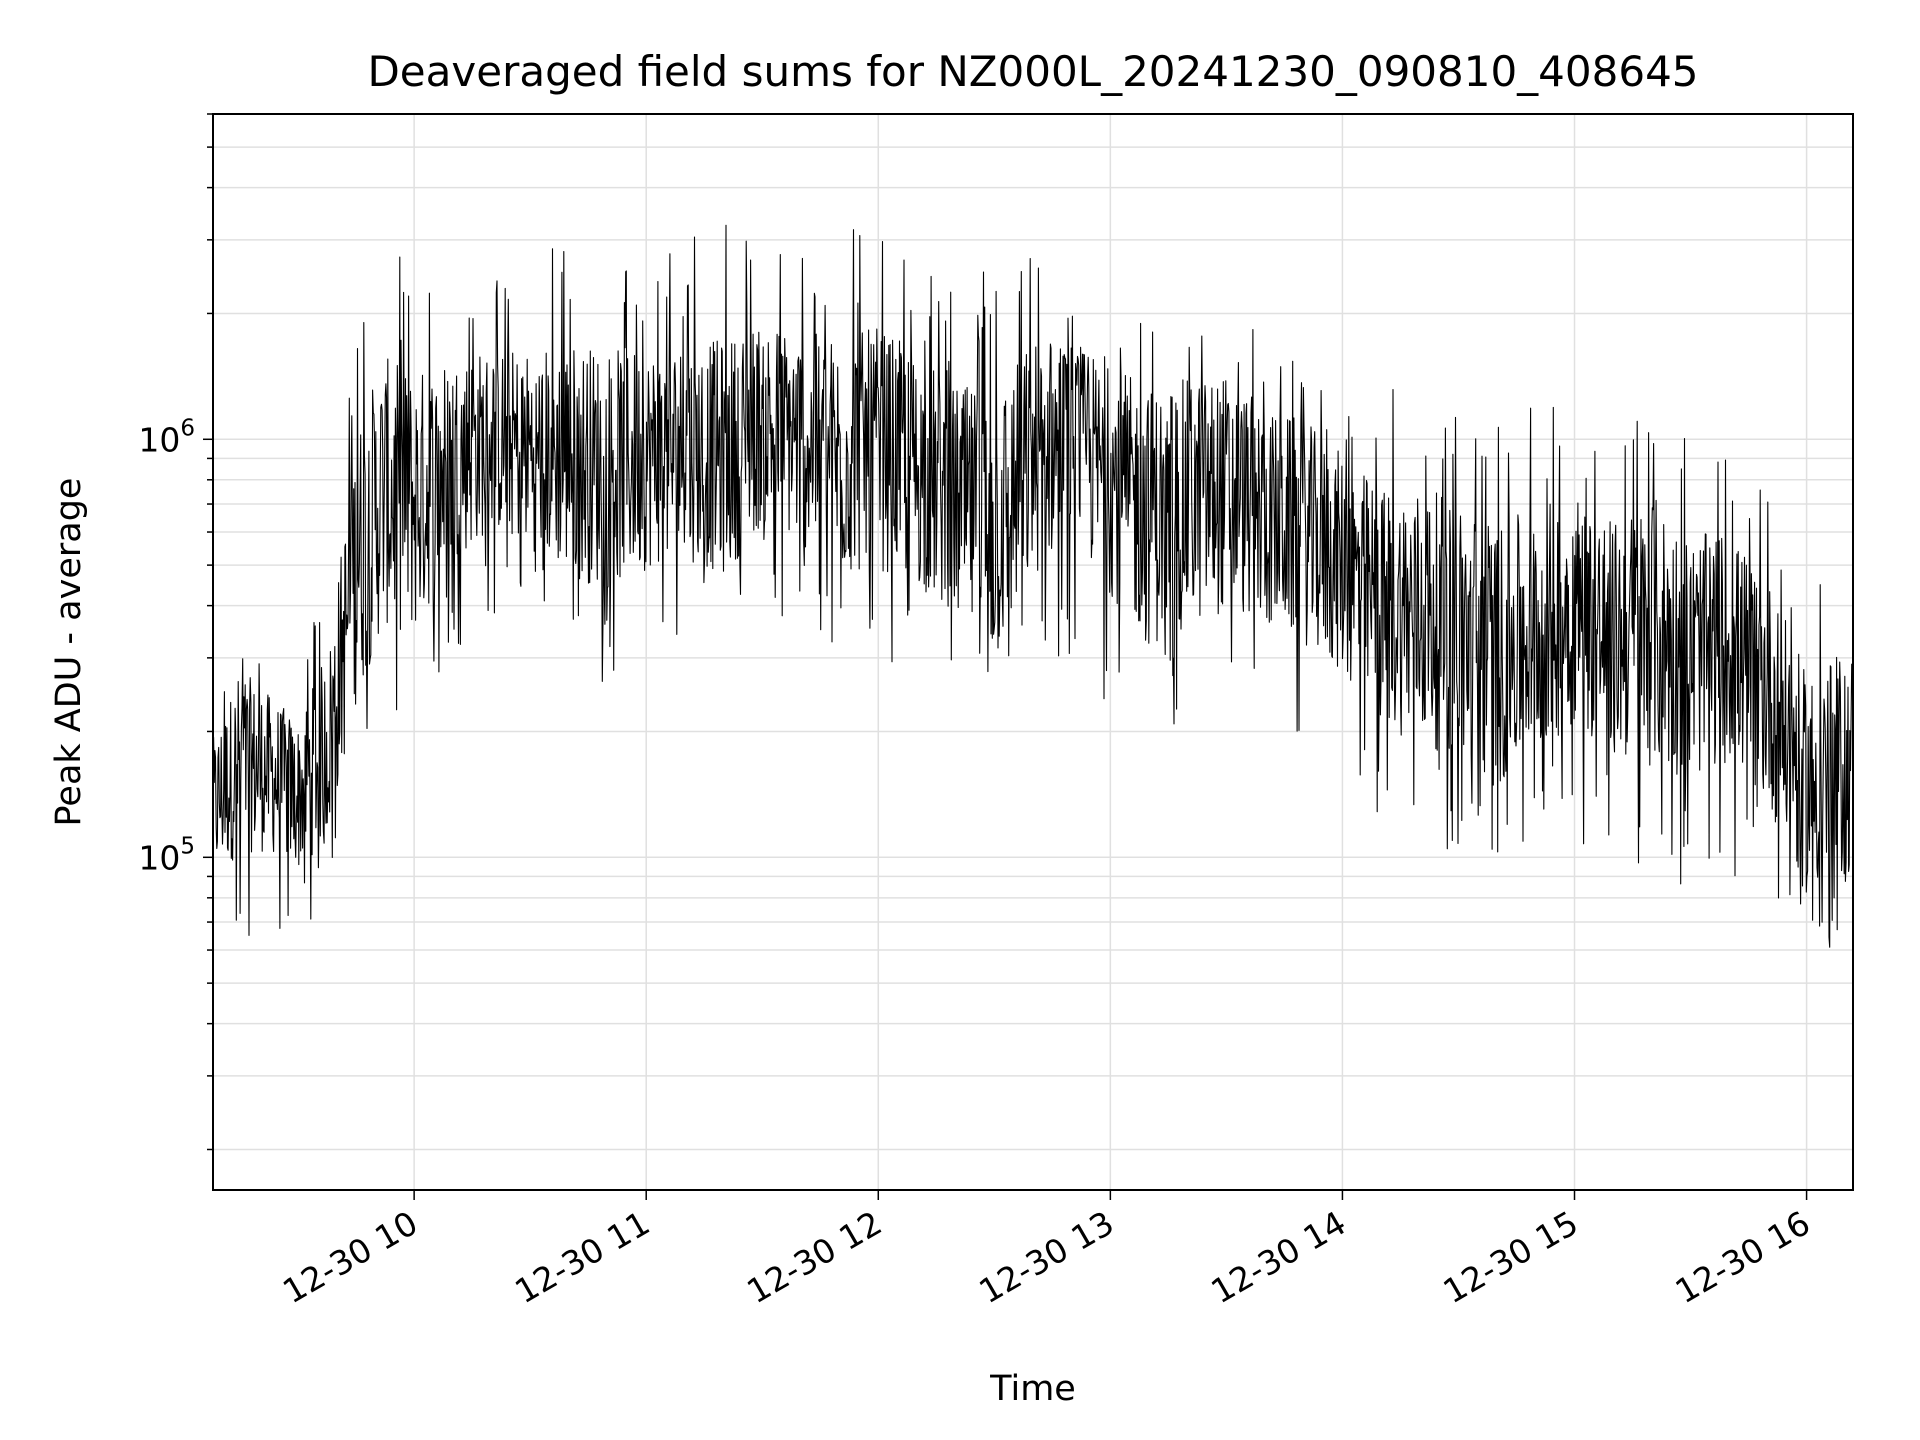  What do you see at coordinates (166, 855) in the screenshot?
I see `y-tick-label: 10⁵` at bounding box center [166, 855].